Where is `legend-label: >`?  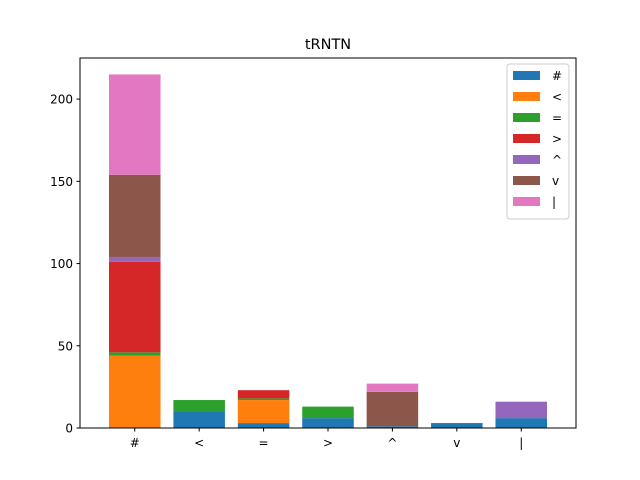
legend-label: > is located at coordinates (557, 139).